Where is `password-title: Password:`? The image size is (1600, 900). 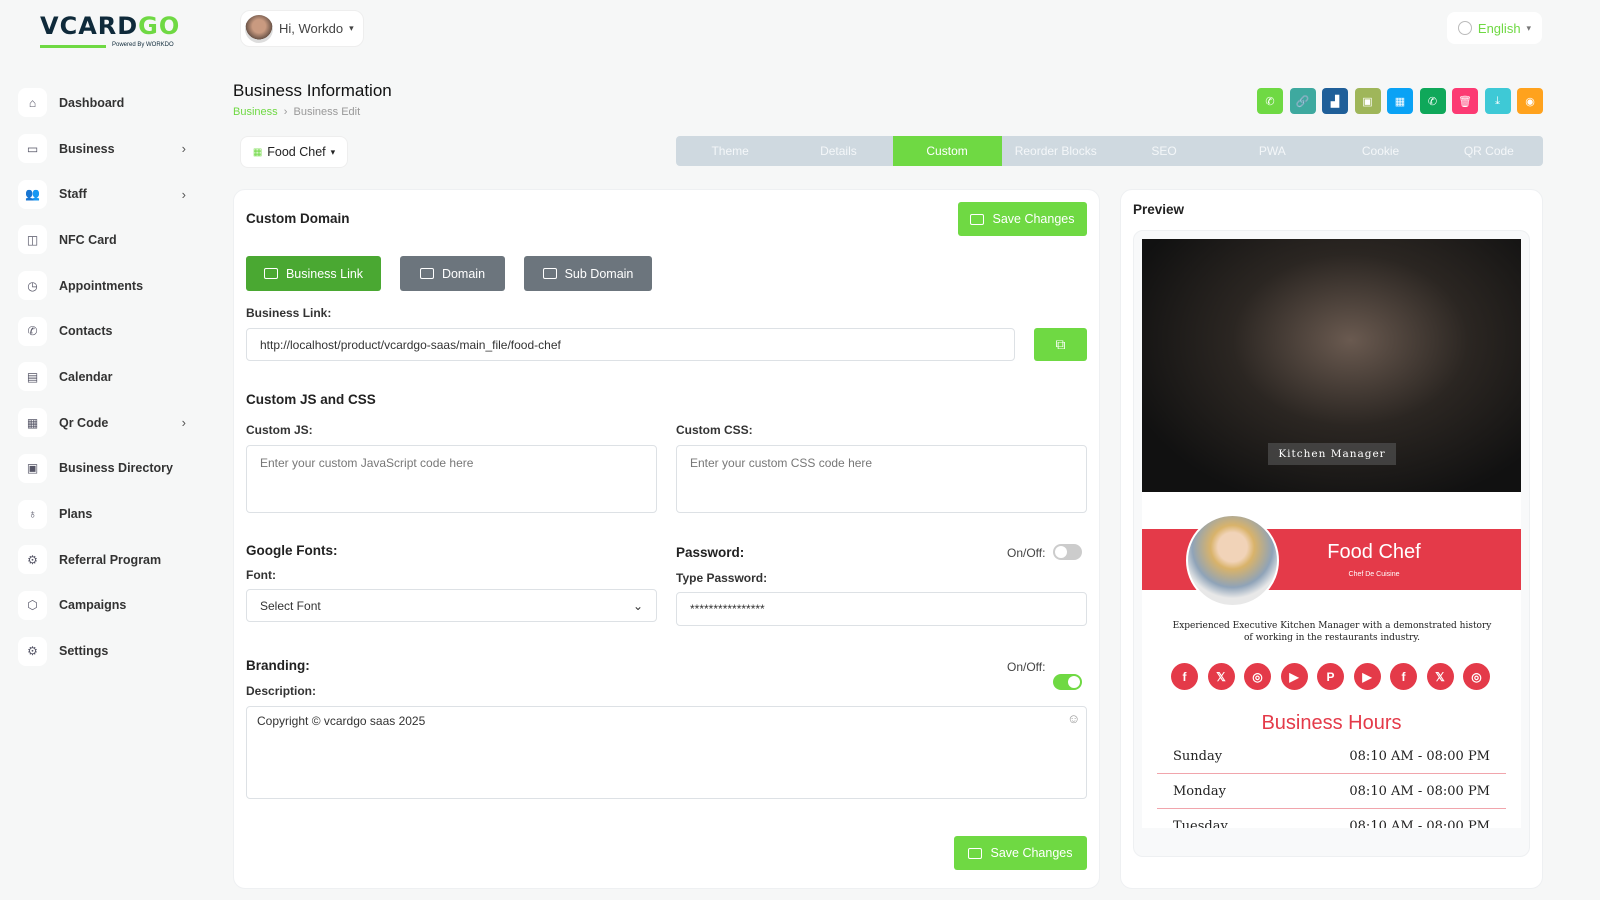 password-title: Password: is located at coordinates (710, 552).